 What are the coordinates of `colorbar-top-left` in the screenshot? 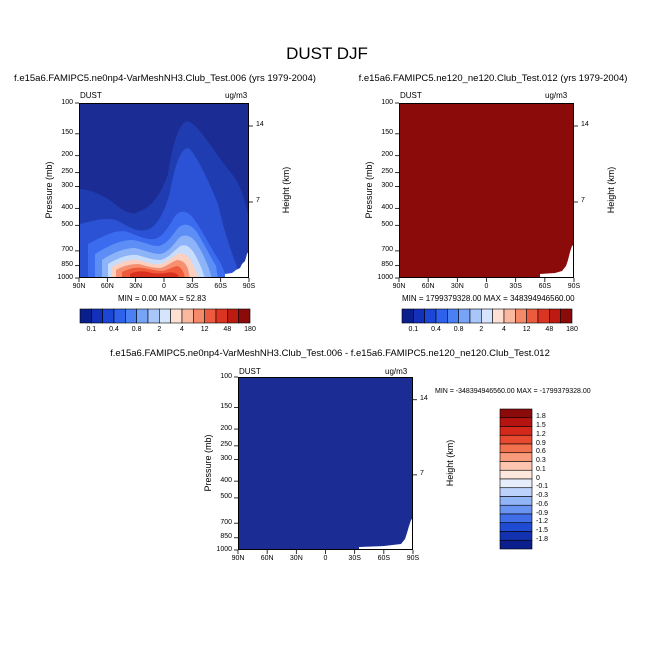 It's located at (165, 316).